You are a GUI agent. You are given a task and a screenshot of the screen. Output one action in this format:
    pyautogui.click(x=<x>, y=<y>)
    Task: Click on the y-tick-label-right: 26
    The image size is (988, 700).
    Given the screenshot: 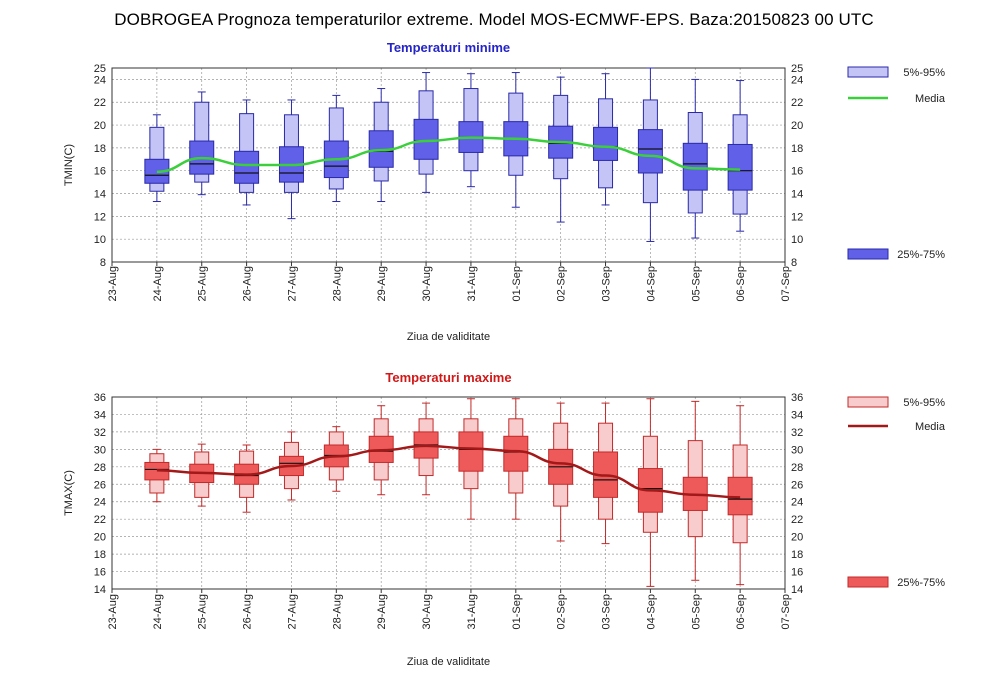 What is the action you would take?
    pyautogui.click(x=797, y=485)
    